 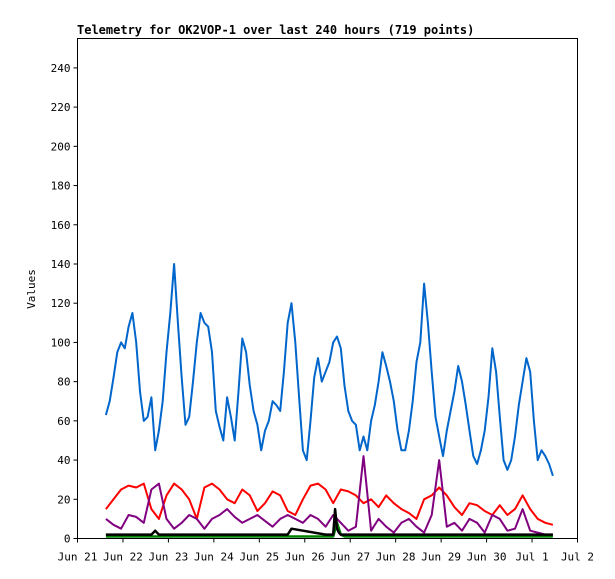 What do you see at coordinates (67, 539) in the screenshot?
I see `y-tick-label: 0` at bounding box center [67, 539].